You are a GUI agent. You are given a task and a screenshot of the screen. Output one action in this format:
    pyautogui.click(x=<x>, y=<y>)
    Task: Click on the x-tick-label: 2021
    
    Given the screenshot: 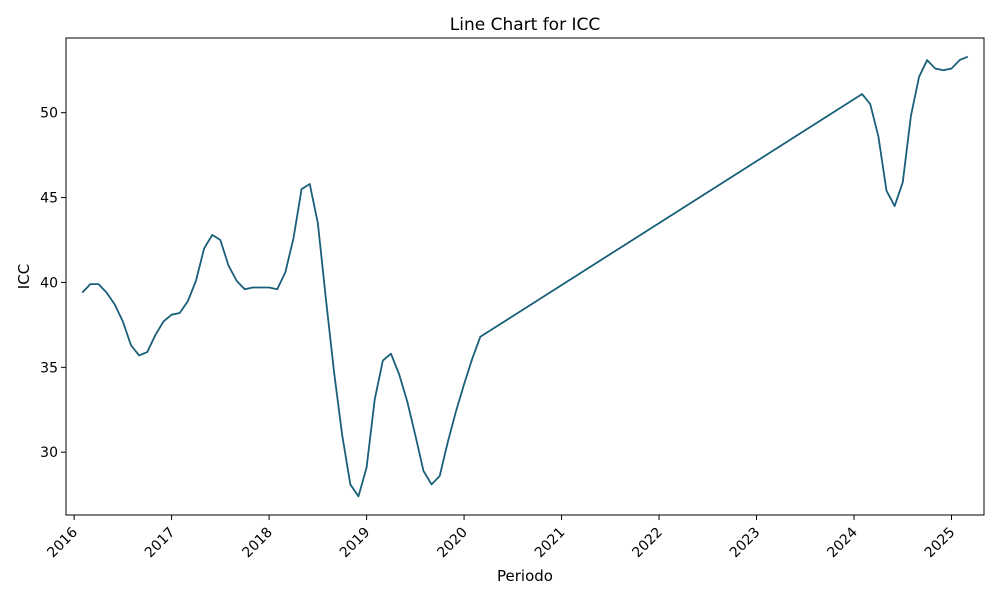 What is the action you would take?
    pyautogui.click(x=550, y=543)
    